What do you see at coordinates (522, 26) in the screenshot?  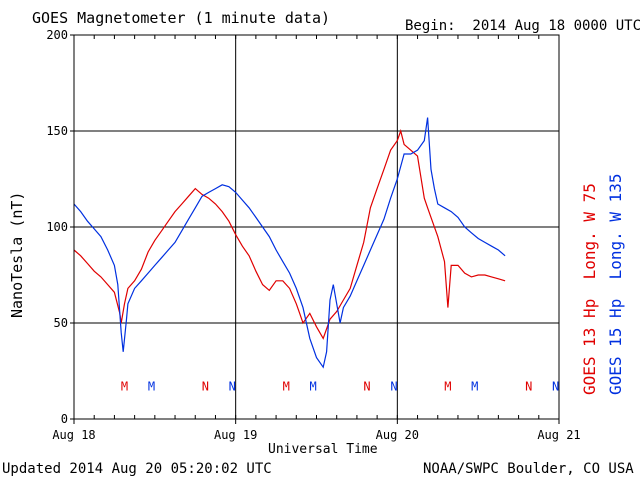 I see `begin-time: Begin: 2014 Aug 18 0000 UTC` at bounding box center [522, 26].